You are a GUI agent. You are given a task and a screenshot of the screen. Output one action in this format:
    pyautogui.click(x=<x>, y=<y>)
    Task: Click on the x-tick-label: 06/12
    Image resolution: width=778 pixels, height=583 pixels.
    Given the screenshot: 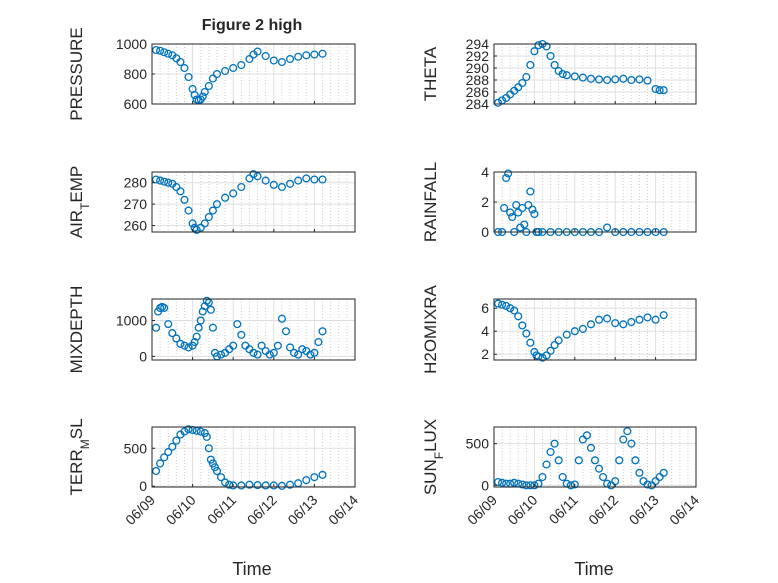 What is the action you would take?
    pyautogui.click(x=262, y=510)
    